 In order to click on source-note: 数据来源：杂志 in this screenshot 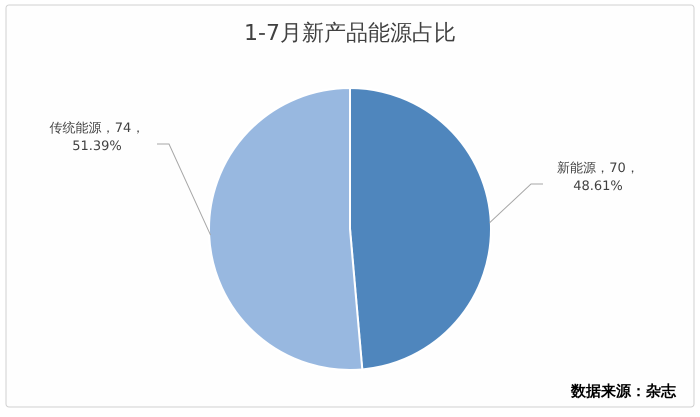, I will do `click(623, 391)`.